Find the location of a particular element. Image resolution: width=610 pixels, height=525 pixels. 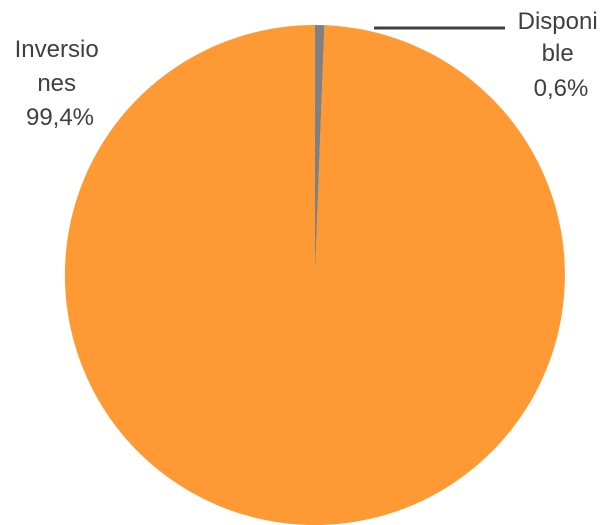

slice-label-disponible: Disponi ble 0,6% is located at coordinates (561, 55).